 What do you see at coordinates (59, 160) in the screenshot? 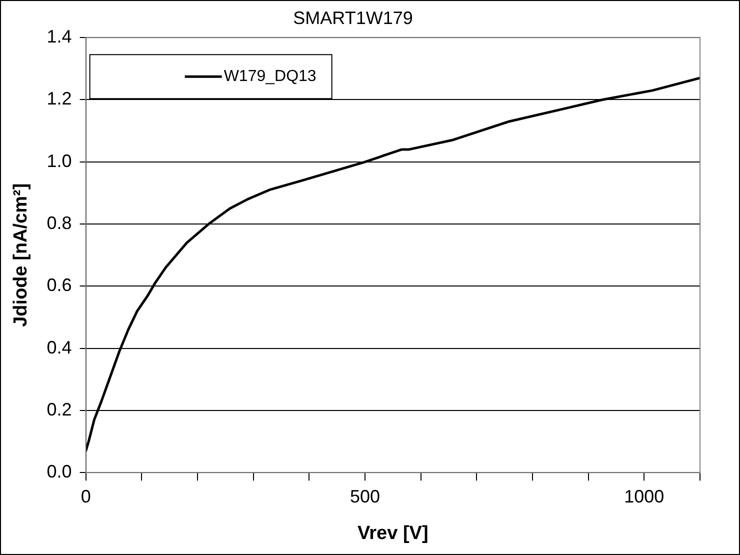
I see `y-tick-label: 1.0` at bounding box center [59, 160].